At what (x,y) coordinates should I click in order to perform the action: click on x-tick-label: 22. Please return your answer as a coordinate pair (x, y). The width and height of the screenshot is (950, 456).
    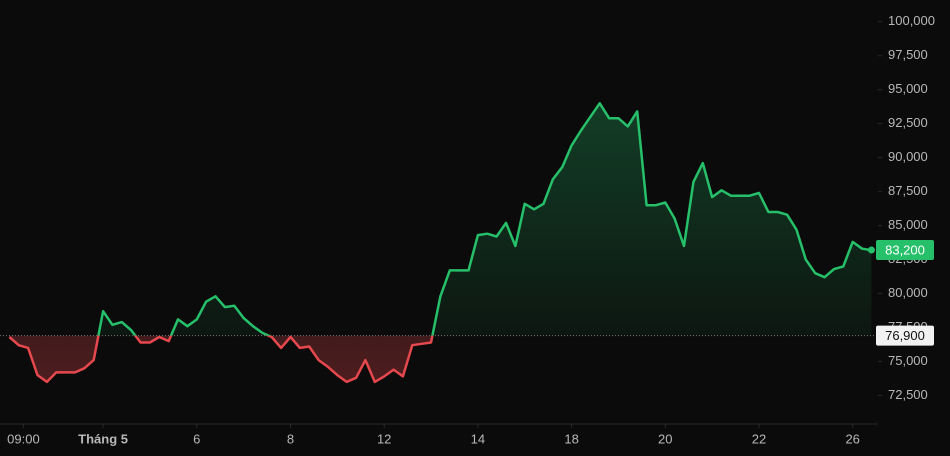
    Looking at the image, I should click on (759, 438).